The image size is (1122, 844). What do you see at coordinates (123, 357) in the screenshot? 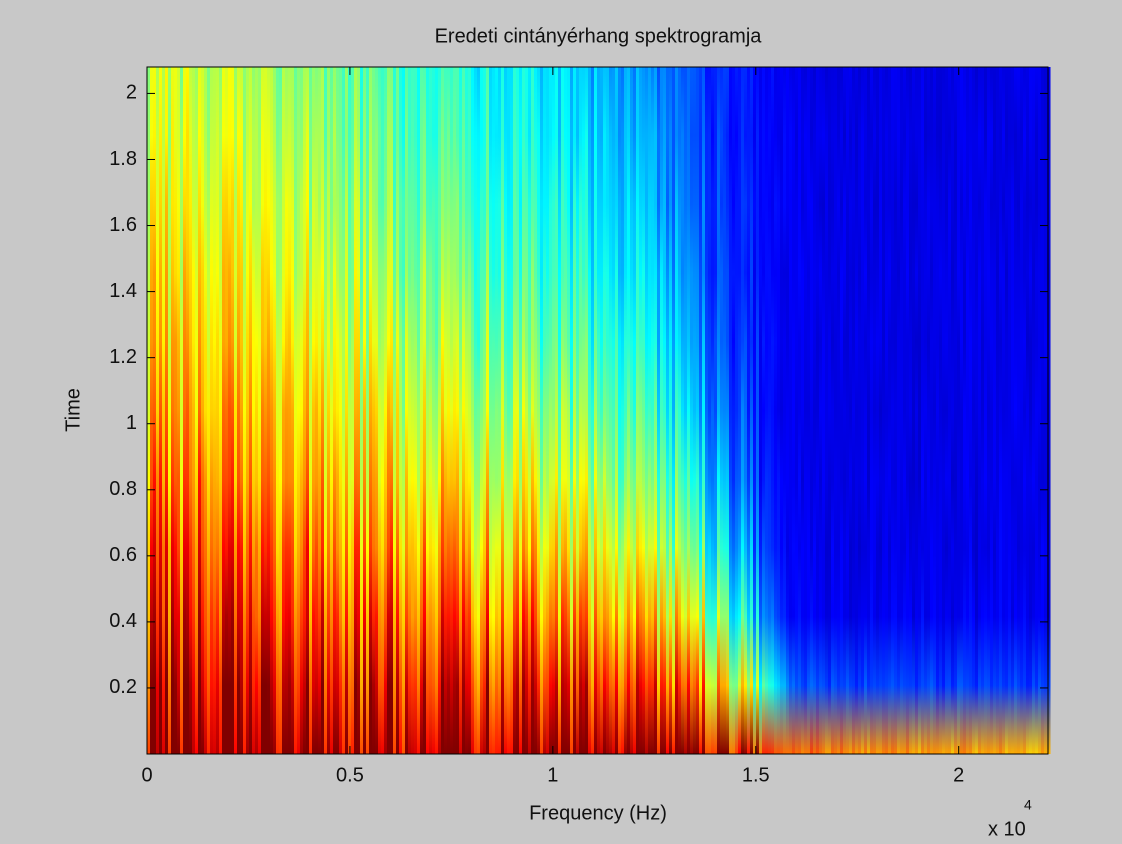
I see `y-tick-label: 1.2` at bounding box center [123, 357].